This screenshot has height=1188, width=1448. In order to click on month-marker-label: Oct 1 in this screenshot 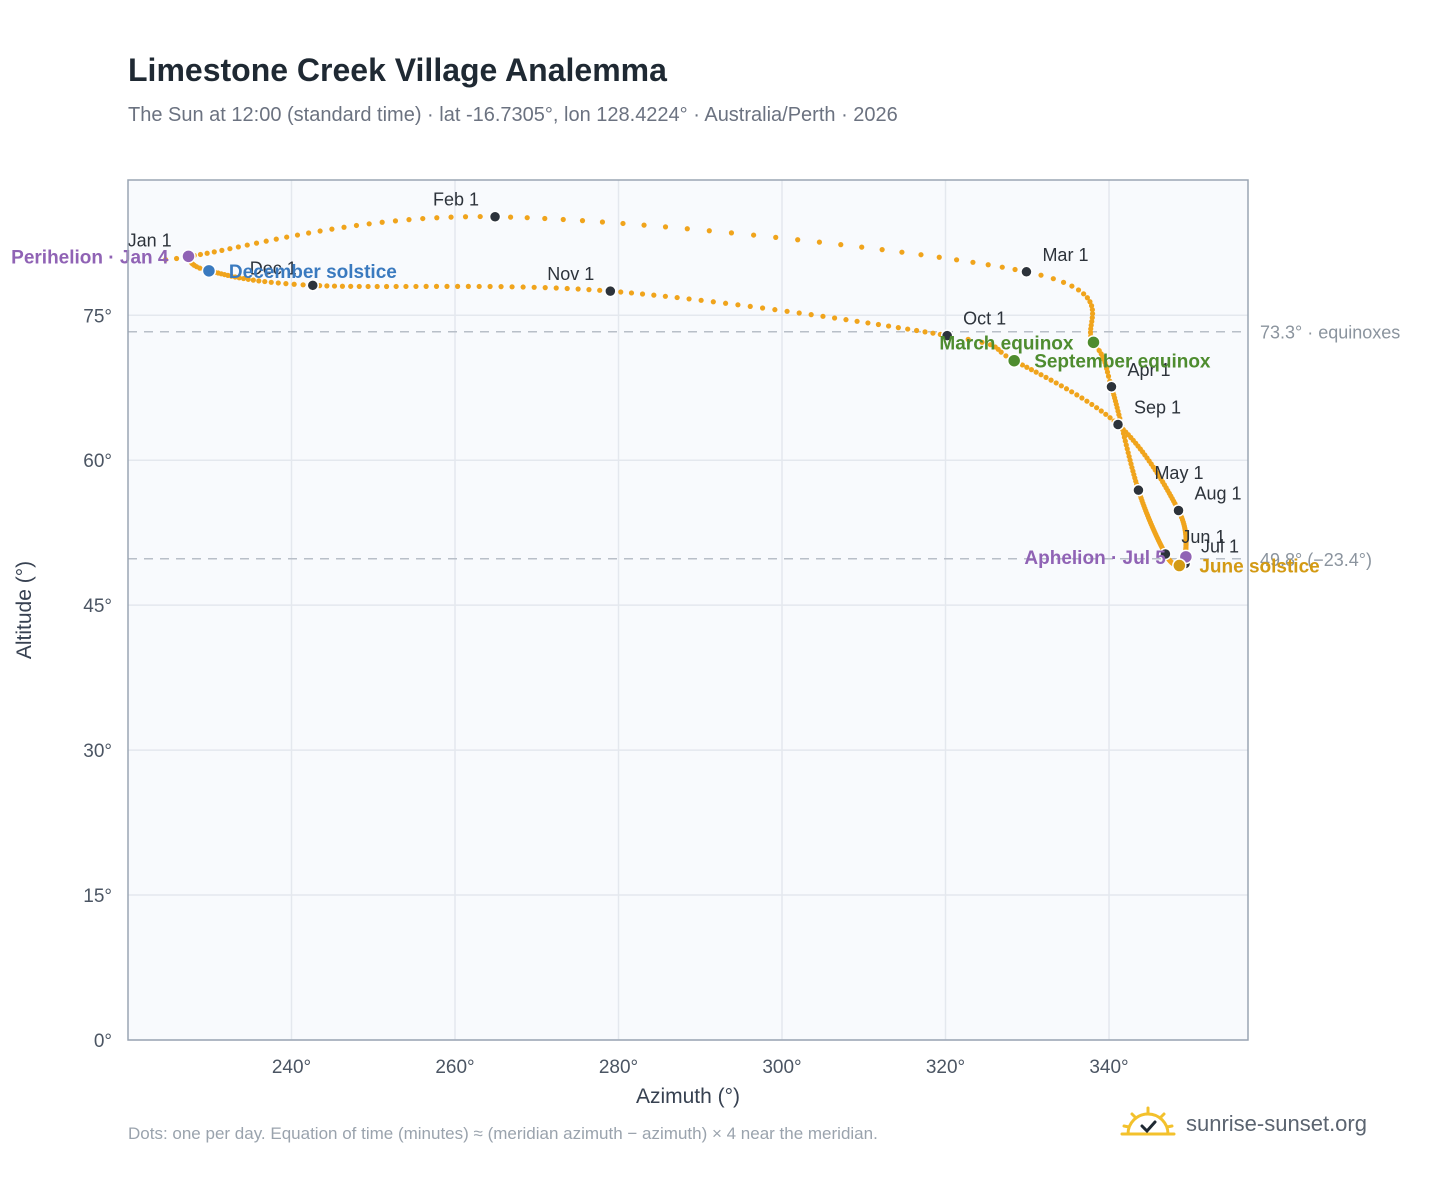, I will do `click(984, 319)`.